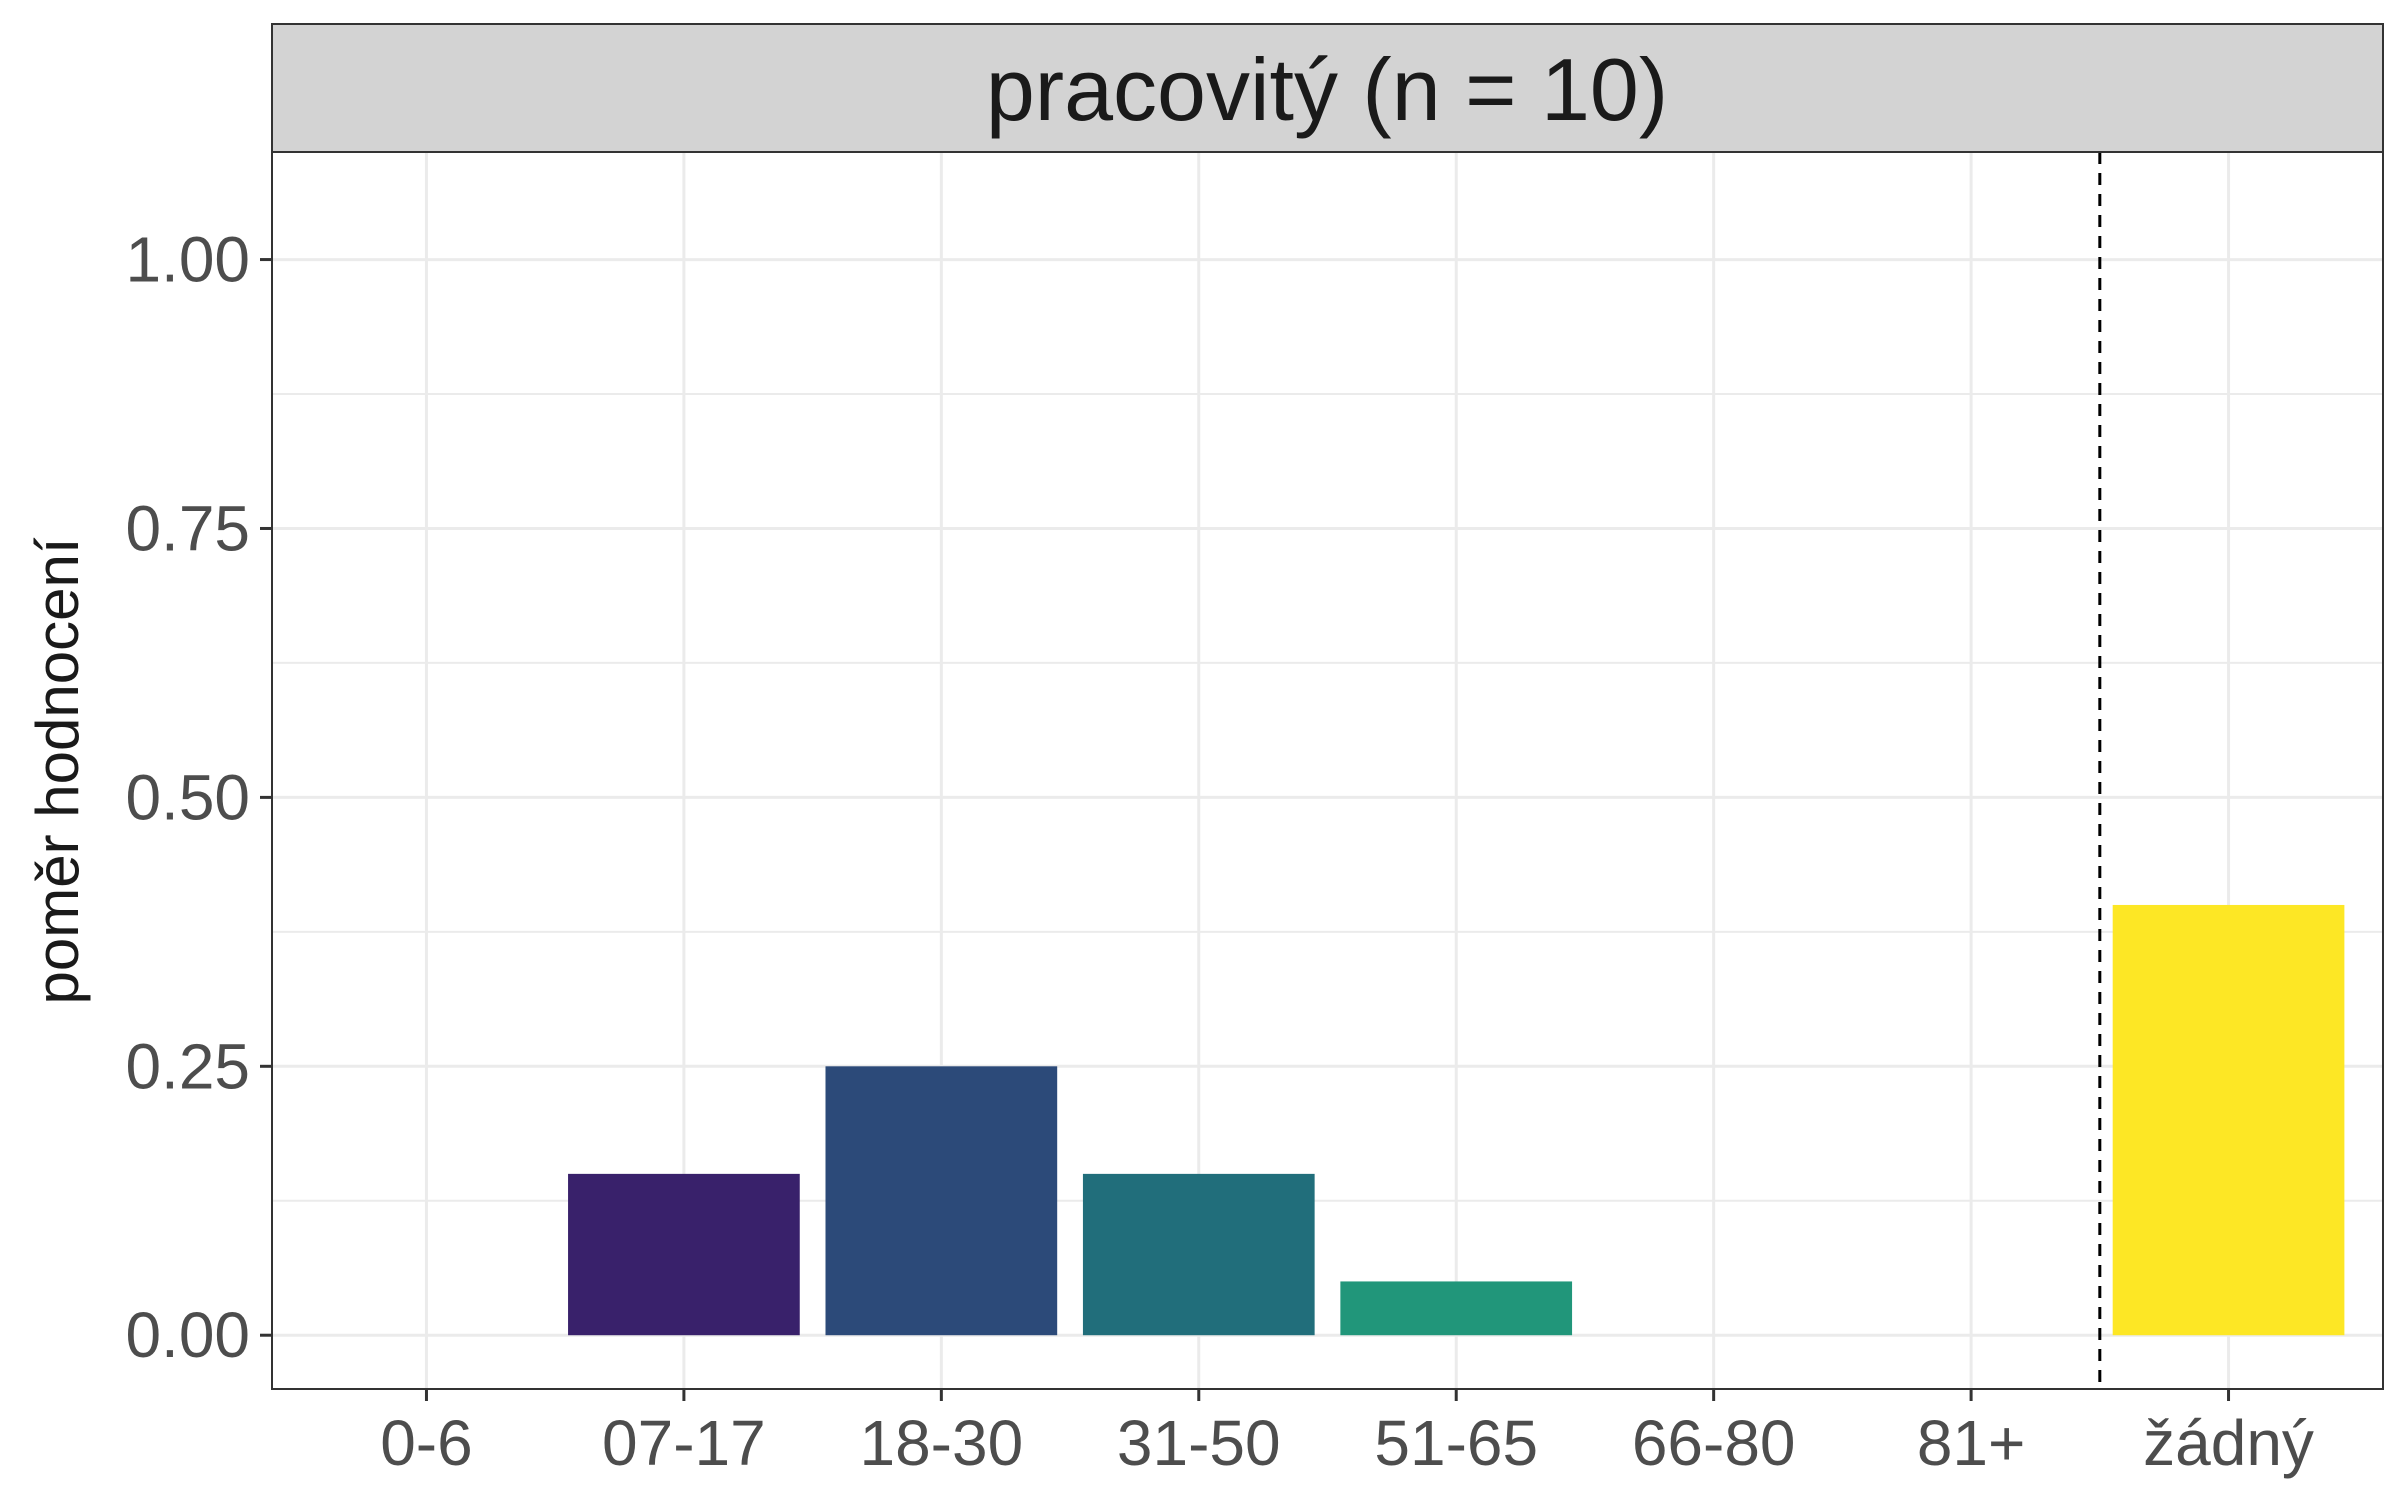 The height and width of the screenshot is (1500, 2400). Describe the element at coordinates (1456, 1443) in the screenshot. I see `x-tick-label: 51-65` at that location.